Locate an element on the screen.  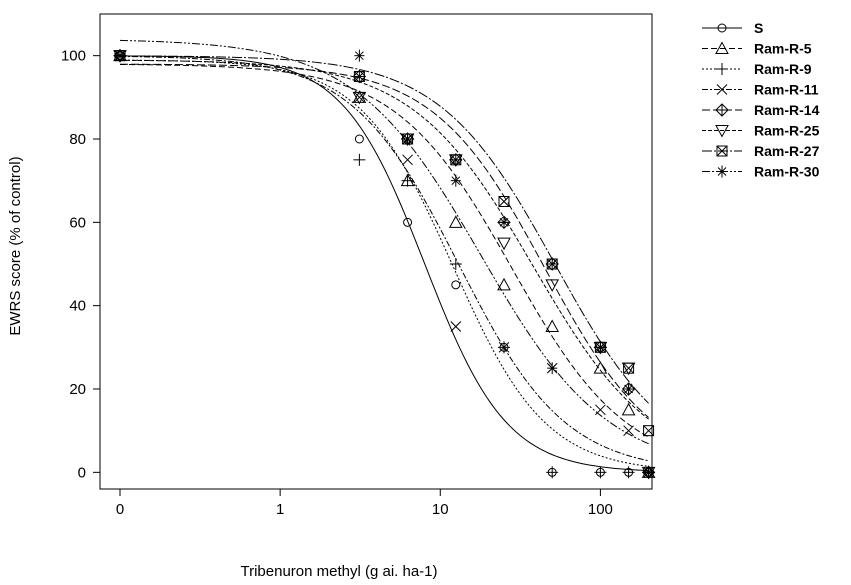
legend-label: Ram-R-27 is located at coordinates (787, 151).